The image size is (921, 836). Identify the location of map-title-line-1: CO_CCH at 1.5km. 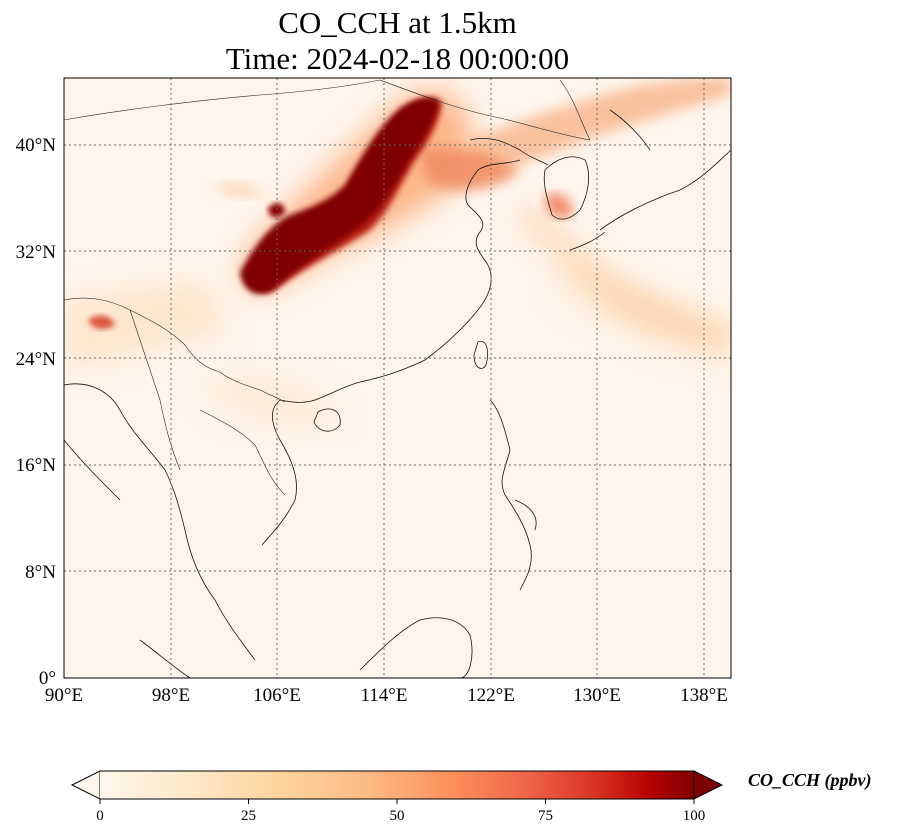
(397, 22).